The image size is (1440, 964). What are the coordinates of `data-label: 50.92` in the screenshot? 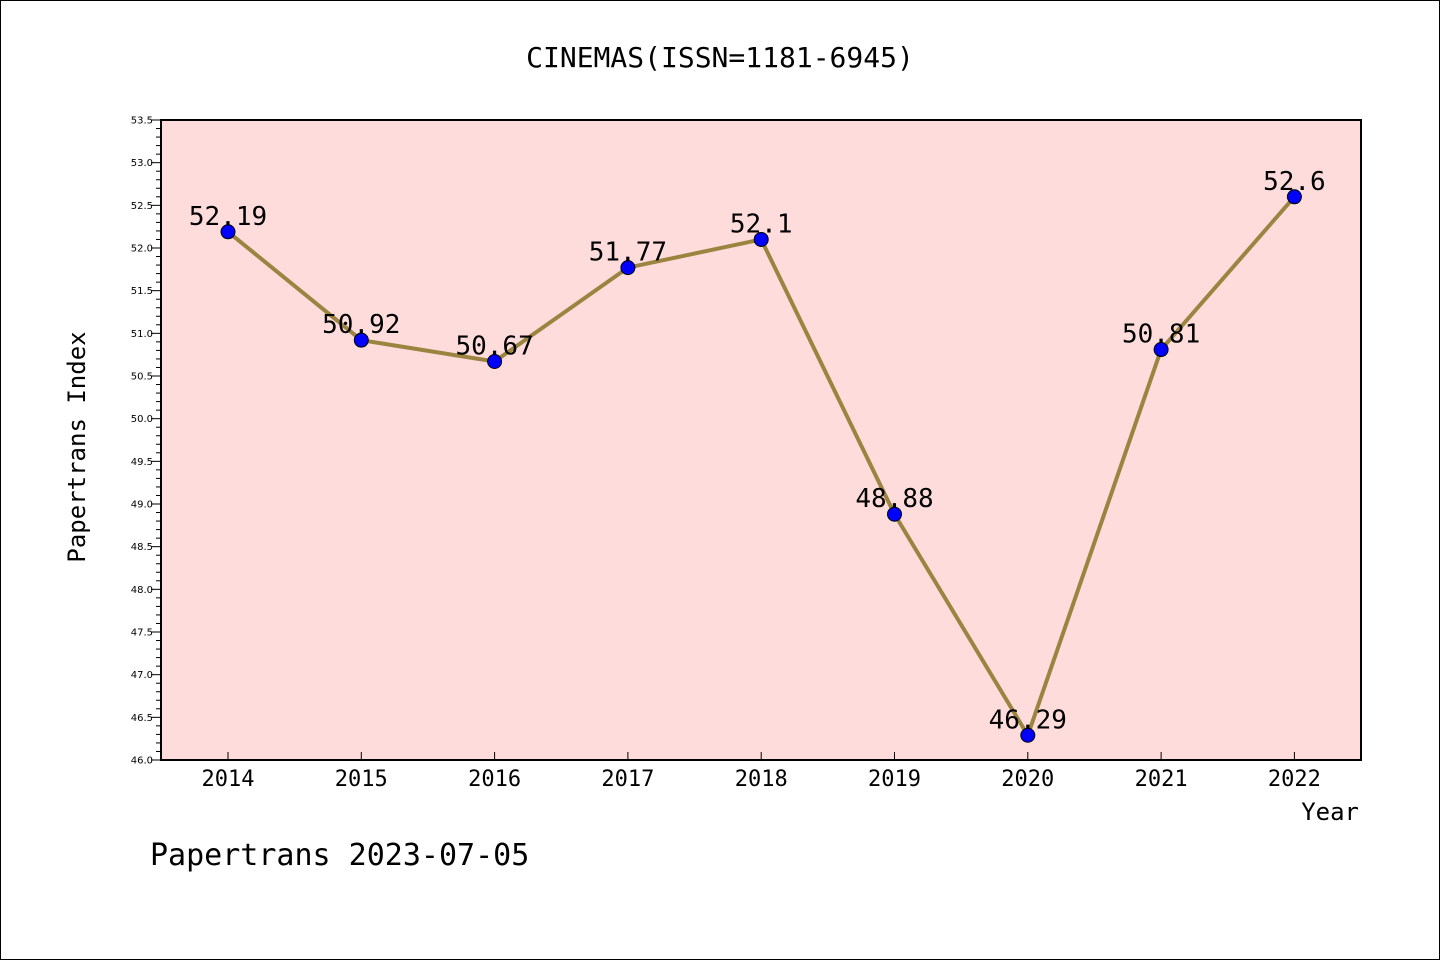 It's located at (361, 325).